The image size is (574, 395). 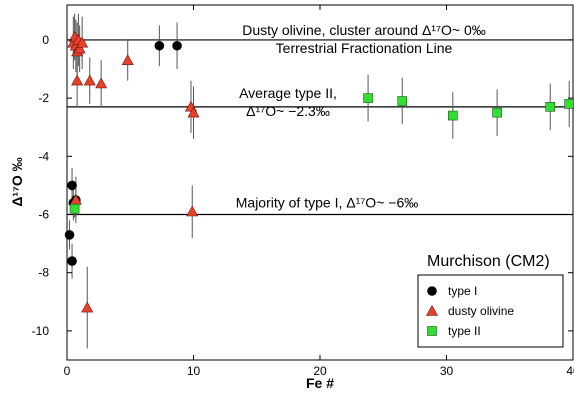 I want to click on y-tick-label: -2, so click(x=43, y=98).